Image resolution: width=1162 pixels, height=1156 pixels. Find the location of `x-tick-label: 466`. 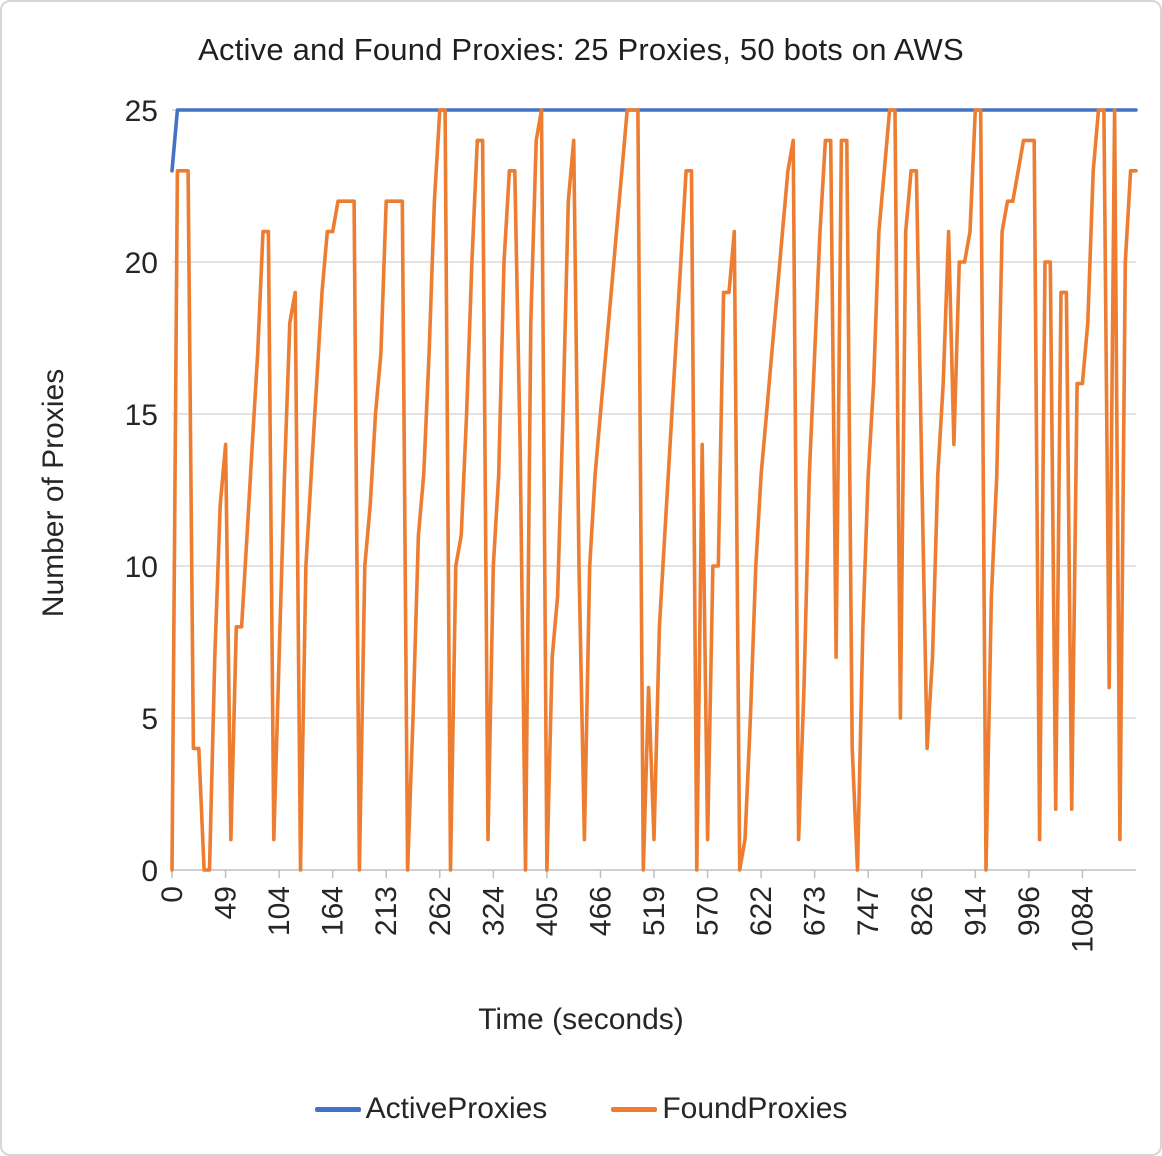

x-tick-label: 466 is located at coordinates (600, 911).